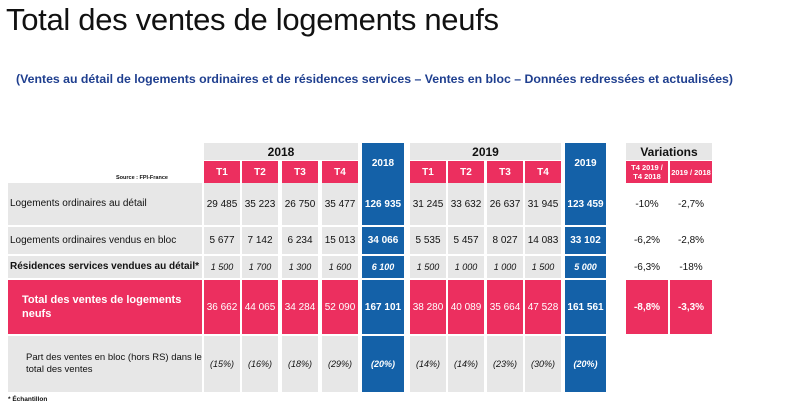  Describe the element at coordinates (428, 364) in the screenshot. I see `value-2019-q1: (14%)` at that location.